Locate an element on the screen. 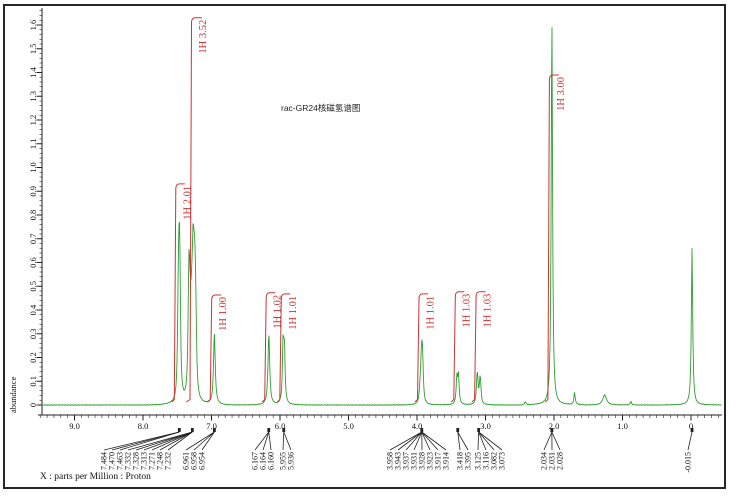 The image size is (742, 497). integral-label: 1H 1.00 is located at coordinates (223, 314).